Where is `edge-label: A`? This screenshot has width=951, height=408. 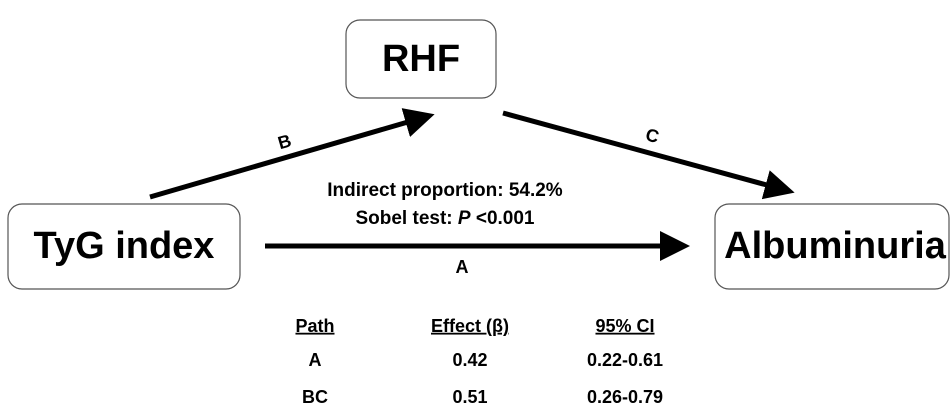 edge-label: A is located at coordinates (462, 267).